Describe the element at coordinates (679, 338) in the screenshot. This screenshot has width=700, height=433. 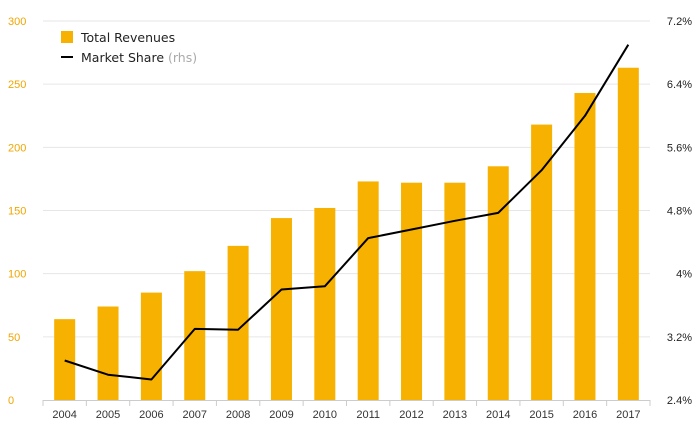
I see `y-right-tick-label: 3.2%` at that location.